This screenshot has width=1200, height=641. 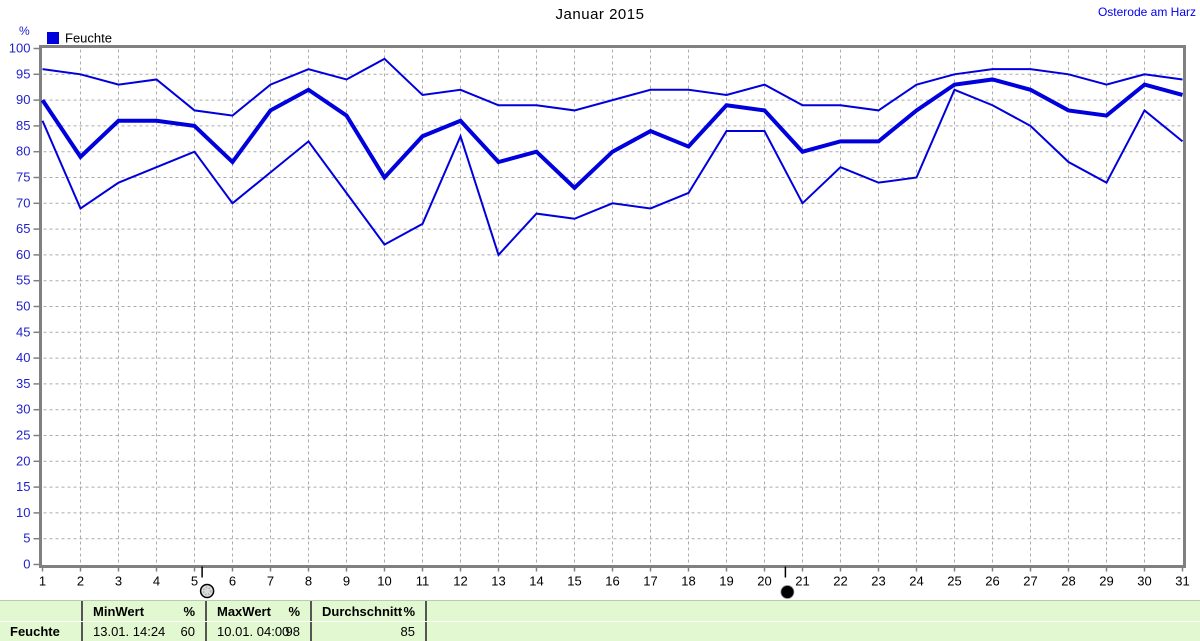 What do you see at coordinates (916, 581) in the screenshot?
I see `x-tick-label: 24` at bounding box center [916, 581].